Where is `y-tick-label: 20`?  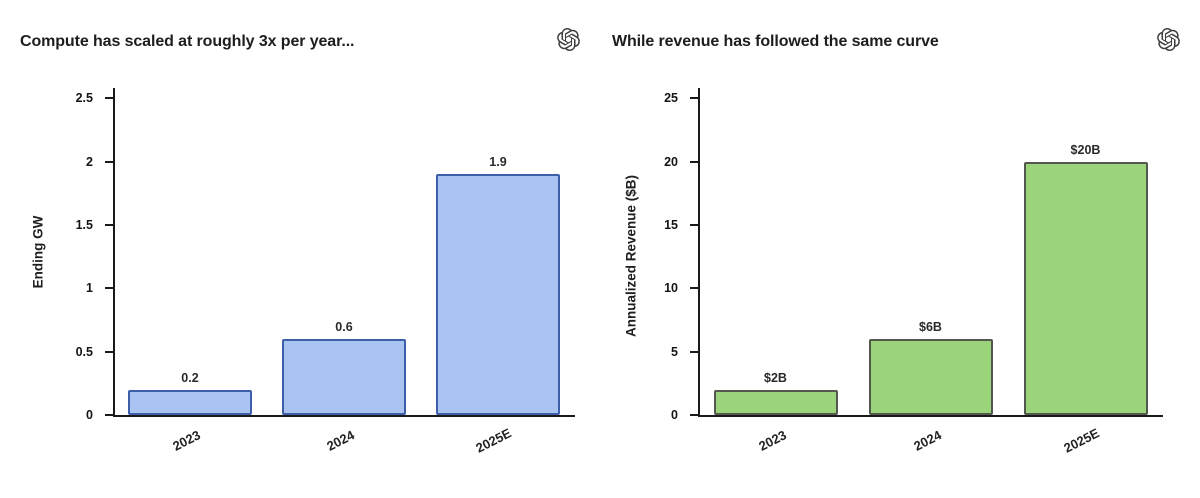 y-tick-label: 20 is located at coordinates (671, 161).